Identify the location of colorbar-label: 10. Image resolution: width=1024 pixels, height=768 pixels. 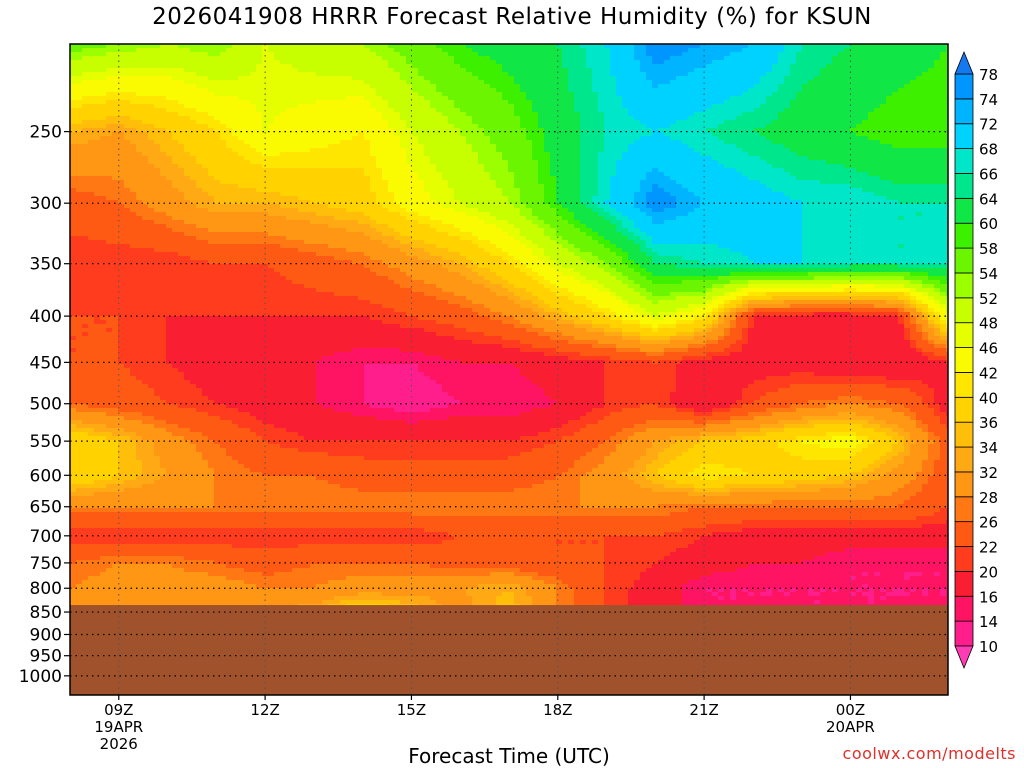
(988, 647).